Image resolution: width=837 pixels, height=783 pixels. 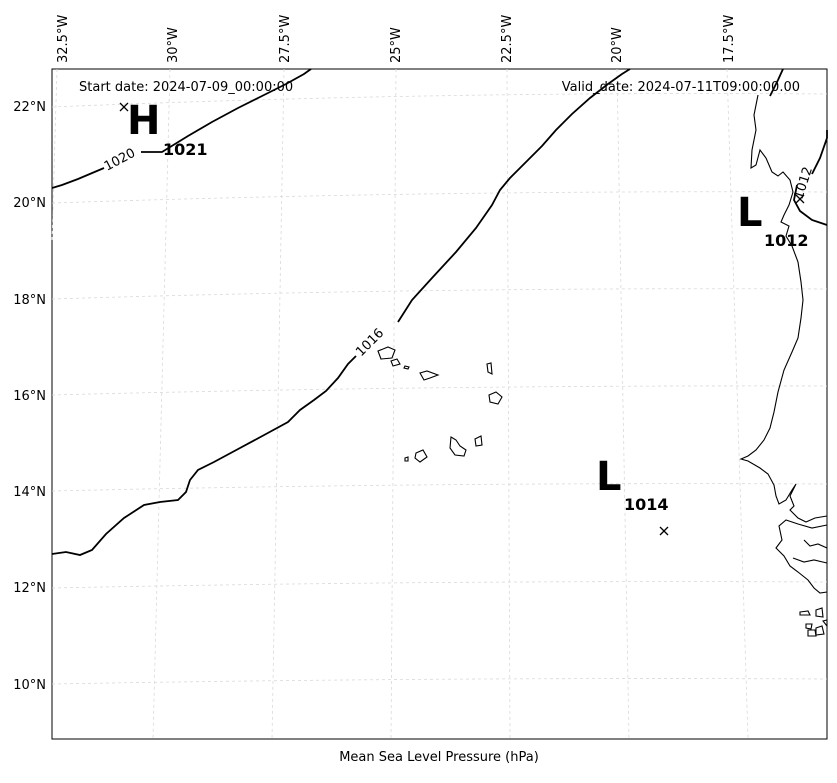 What do you see at coordinates (63, 39) in the screenshot?
I see `lon-label-32-5w: 32.5°W` at bounding box center [63, 39].